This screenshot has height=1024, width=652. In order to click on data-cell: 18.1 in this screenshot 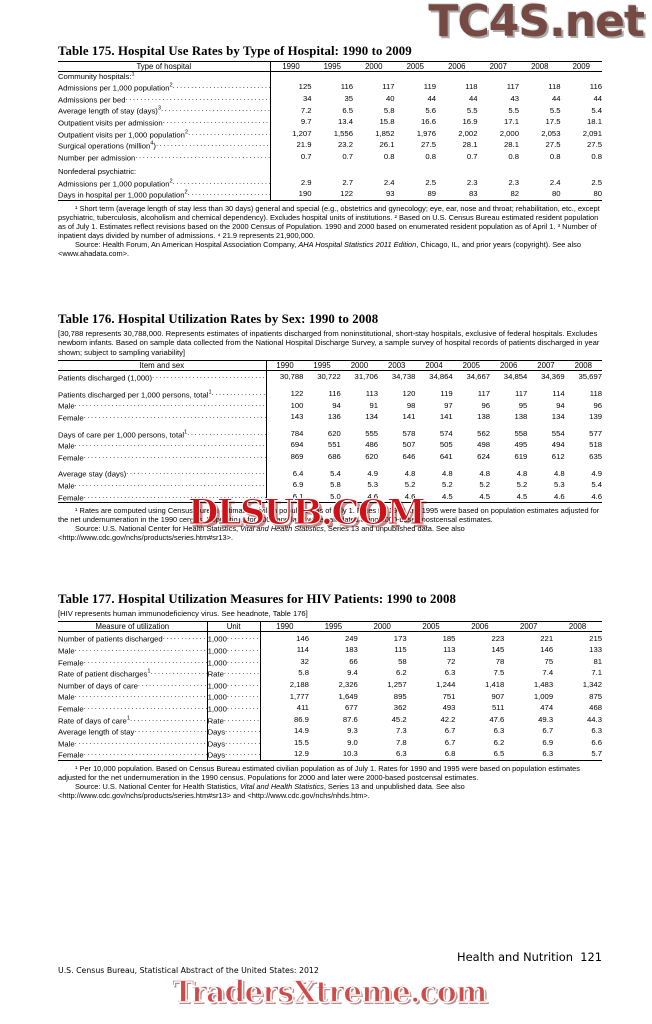, I will do `click(594, 122)`.